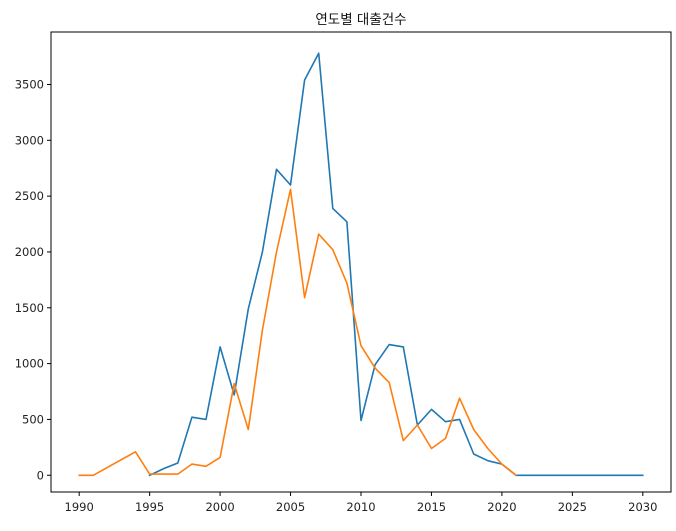 The image size is (676, 531). What do you see at coordinates (360, 20) in the screenshot?
I see `chart-title: 연도별 대출건수` at bounding box center [360, 20].